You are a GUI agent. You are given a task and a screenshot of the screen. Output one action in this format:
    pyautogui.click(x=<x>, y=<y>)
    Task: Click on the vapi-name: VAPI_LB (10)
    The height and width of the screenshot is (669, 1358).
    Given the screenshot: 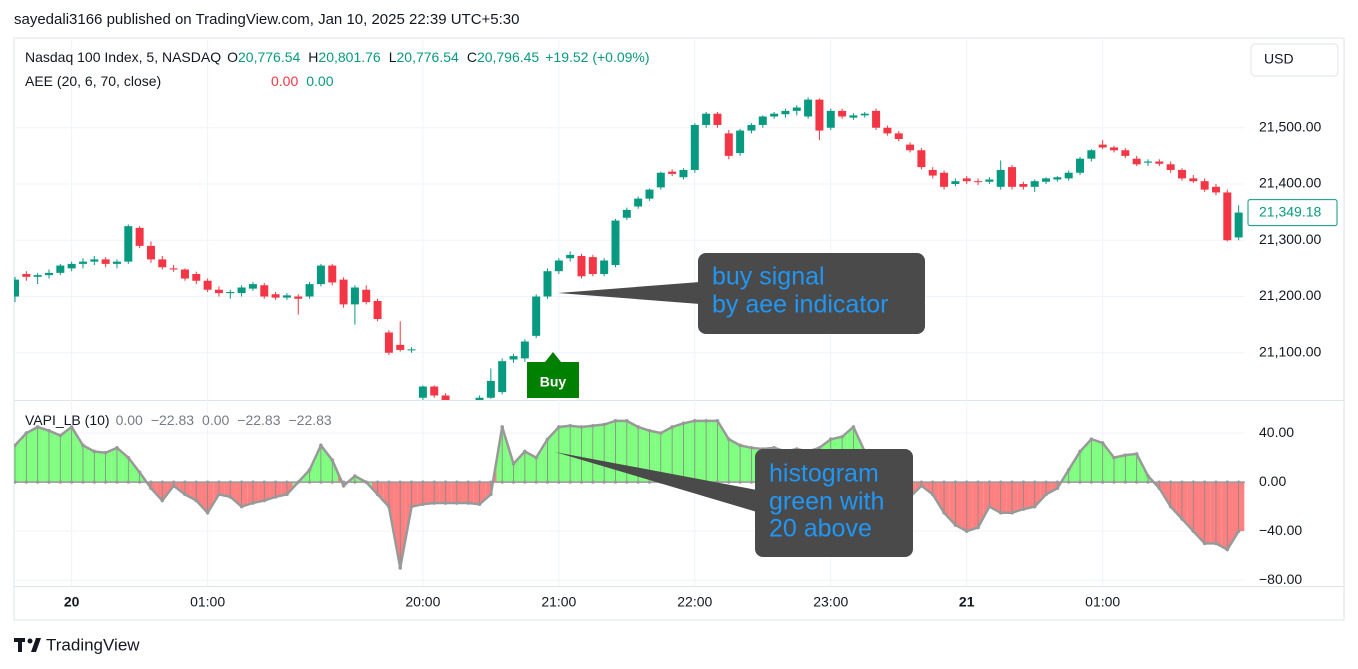 What is the action you would take?
    pyautogui.click(x=67, y=420)
    